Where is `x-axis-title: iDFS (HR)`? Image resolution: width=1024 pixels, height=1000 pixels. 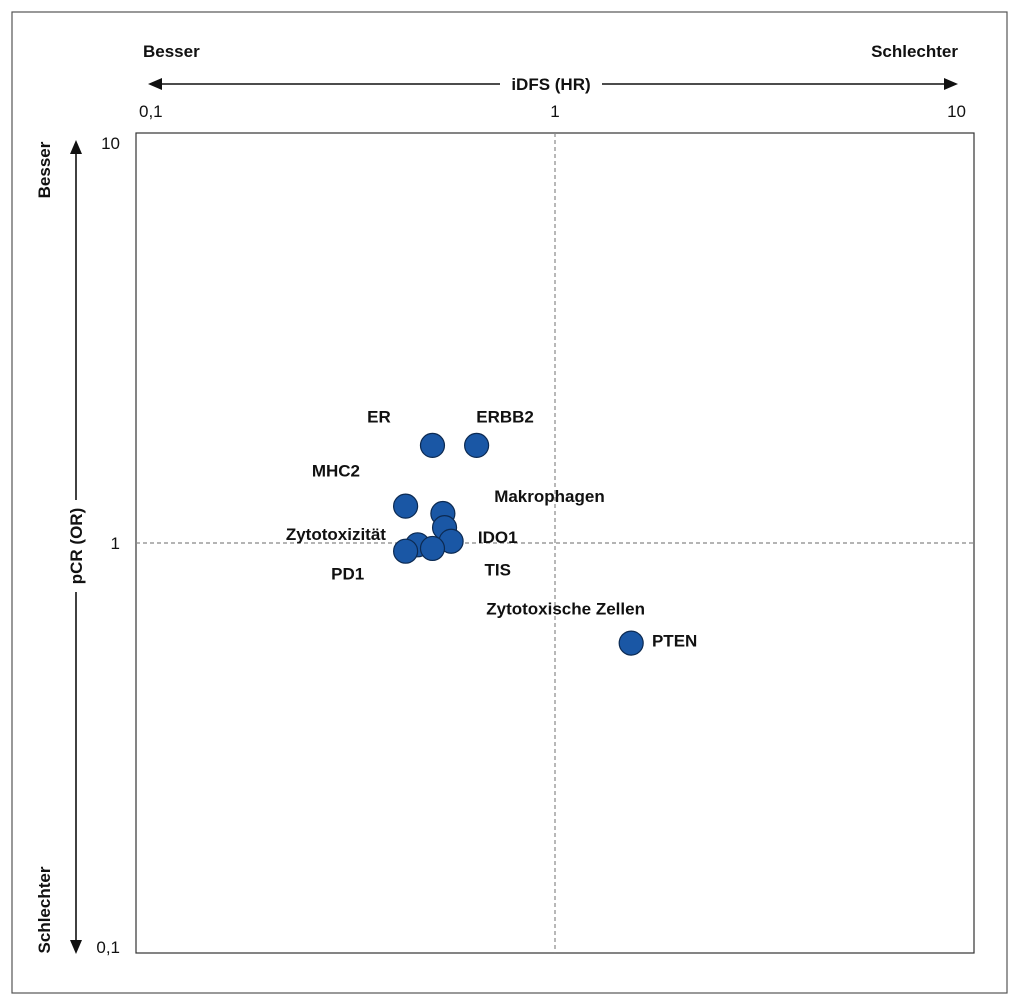
x-axis-title: iDFS (HR) is located at coordinates (550, 84).